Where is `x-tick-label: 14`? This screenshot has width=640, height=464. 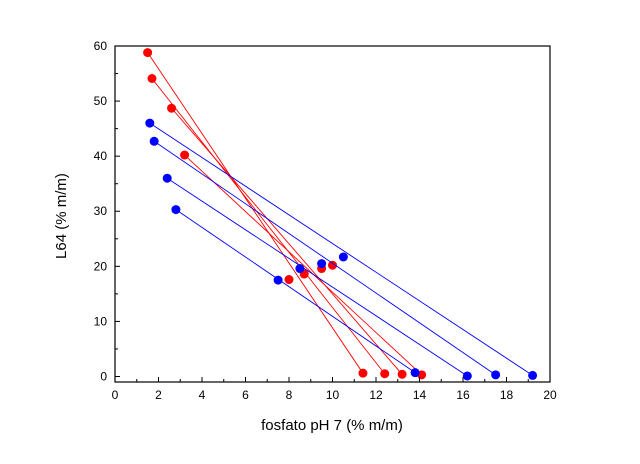 x-tick-label: 14 is located at coordinates (420, 395).